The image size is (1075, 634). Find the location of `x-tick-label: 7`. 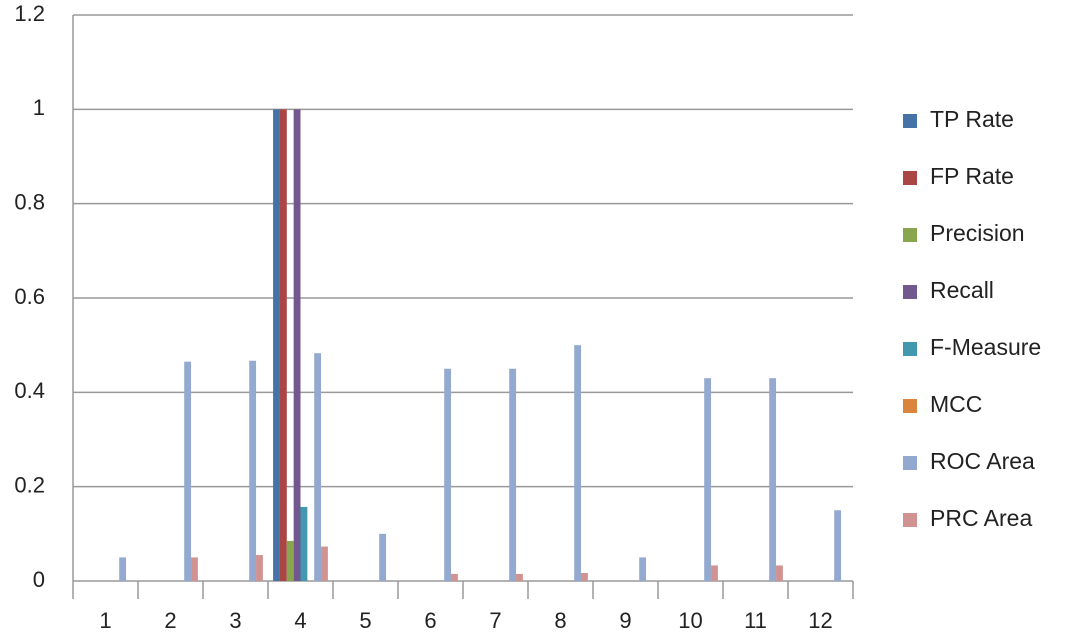

x-tick-label: 7 is located at coordinates (495, 620).